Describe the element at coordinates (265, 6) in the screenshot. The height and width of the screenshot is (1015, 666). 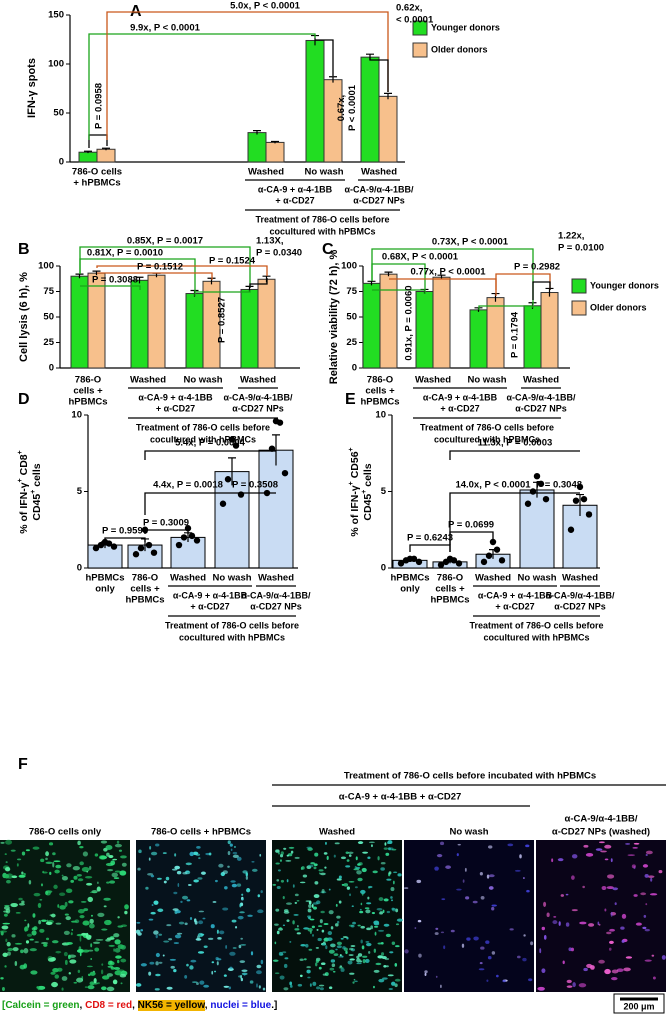
I see `significance-label: 5.0x, P < 0.0001` at that location.